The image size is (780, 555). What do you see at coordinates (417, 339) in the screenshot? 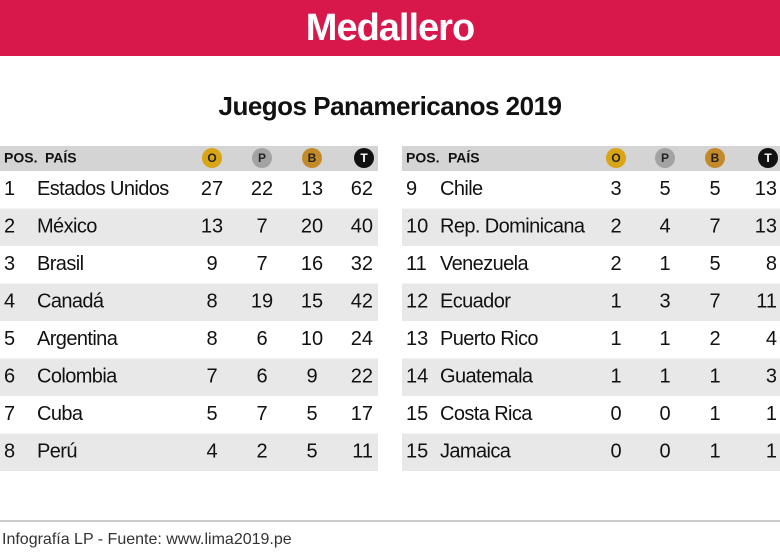
I see `position: 13` at bounding box center [417, 339].